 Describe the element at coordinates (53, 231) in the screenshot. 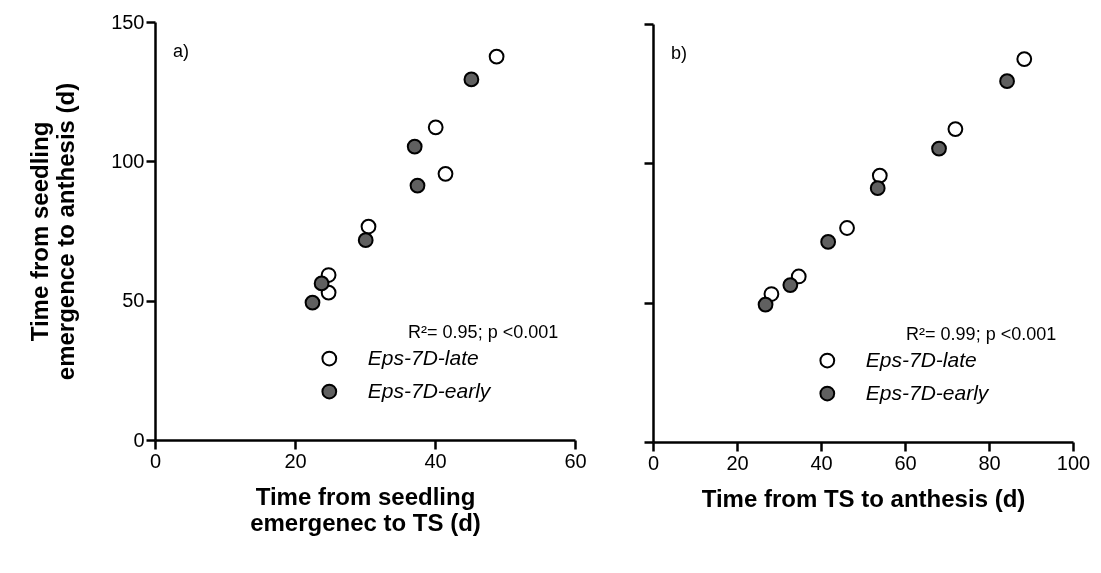

I see `y-axis-title: Time from seedling emergence to anthesis (d)` at that location.